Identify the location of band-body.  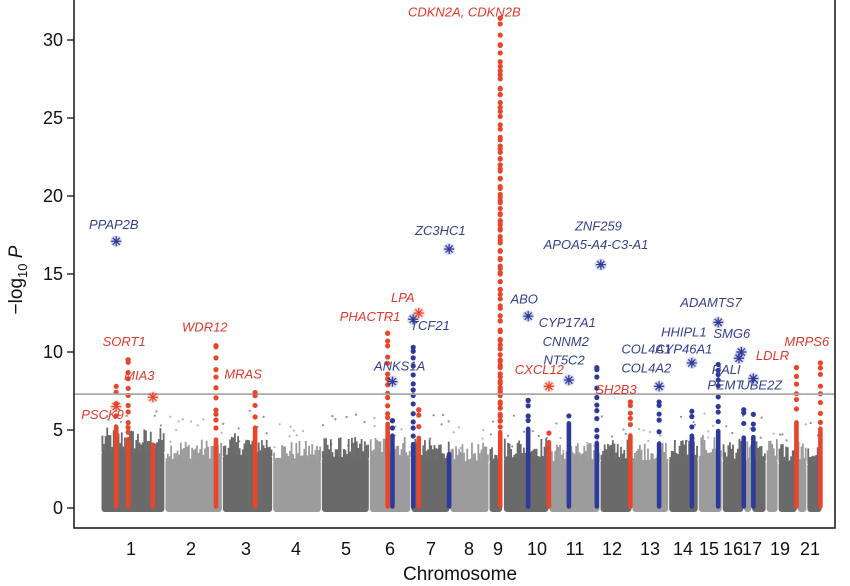
(193, 485).